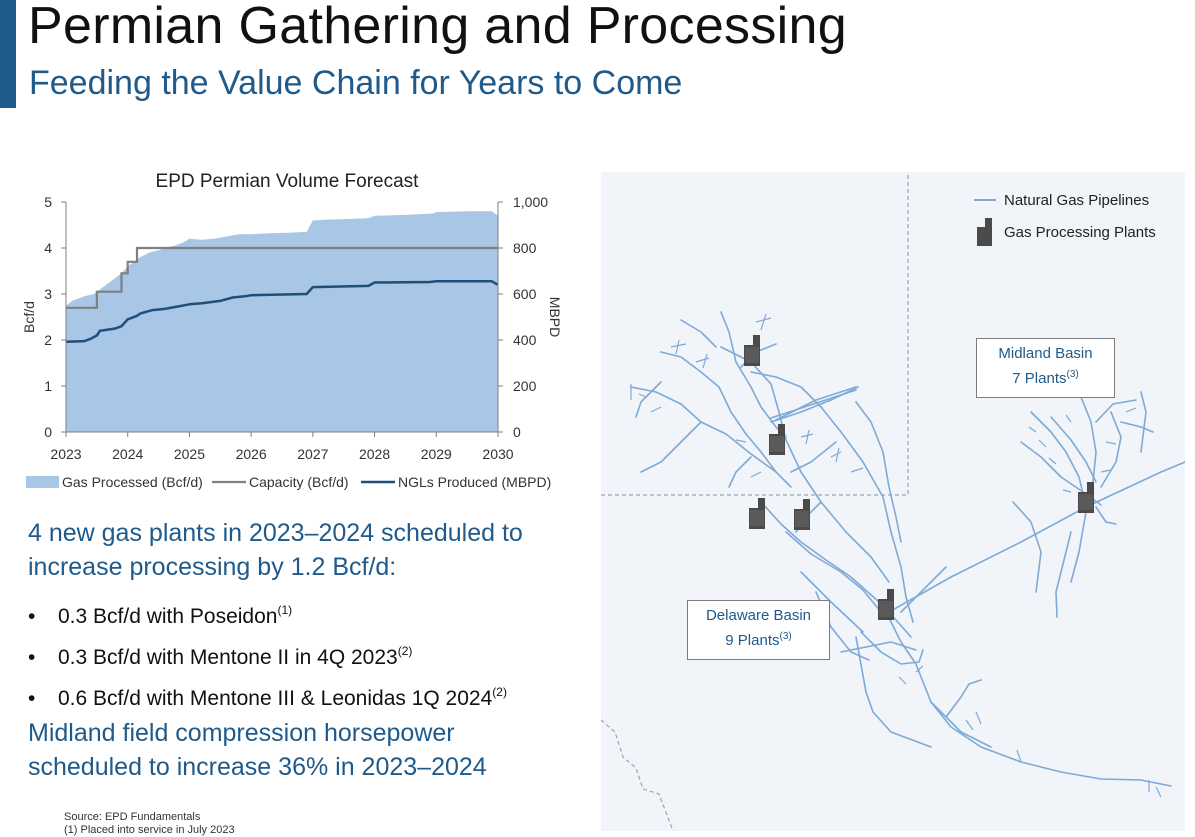 This screenshot has height=837, width=1195. What do you see at coordinates (29, 317) in the screenshot?
I see `y-axis-label: Bcf/d` at bounding box center [29, 317].